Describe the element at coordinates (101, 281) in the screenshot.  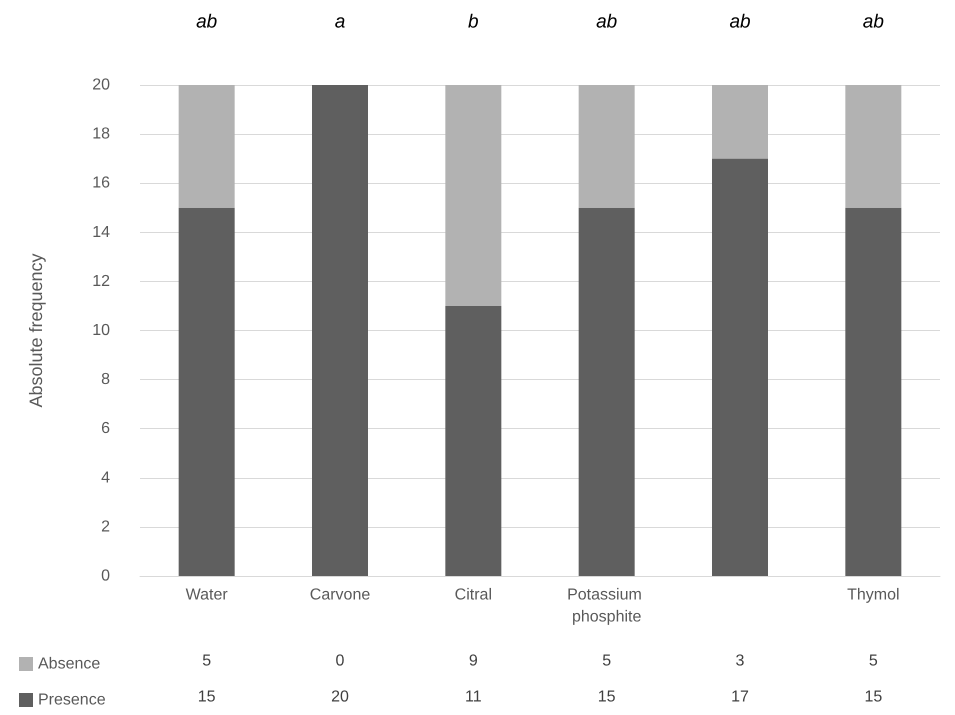
I see `y-tick-label: 12` at that location.